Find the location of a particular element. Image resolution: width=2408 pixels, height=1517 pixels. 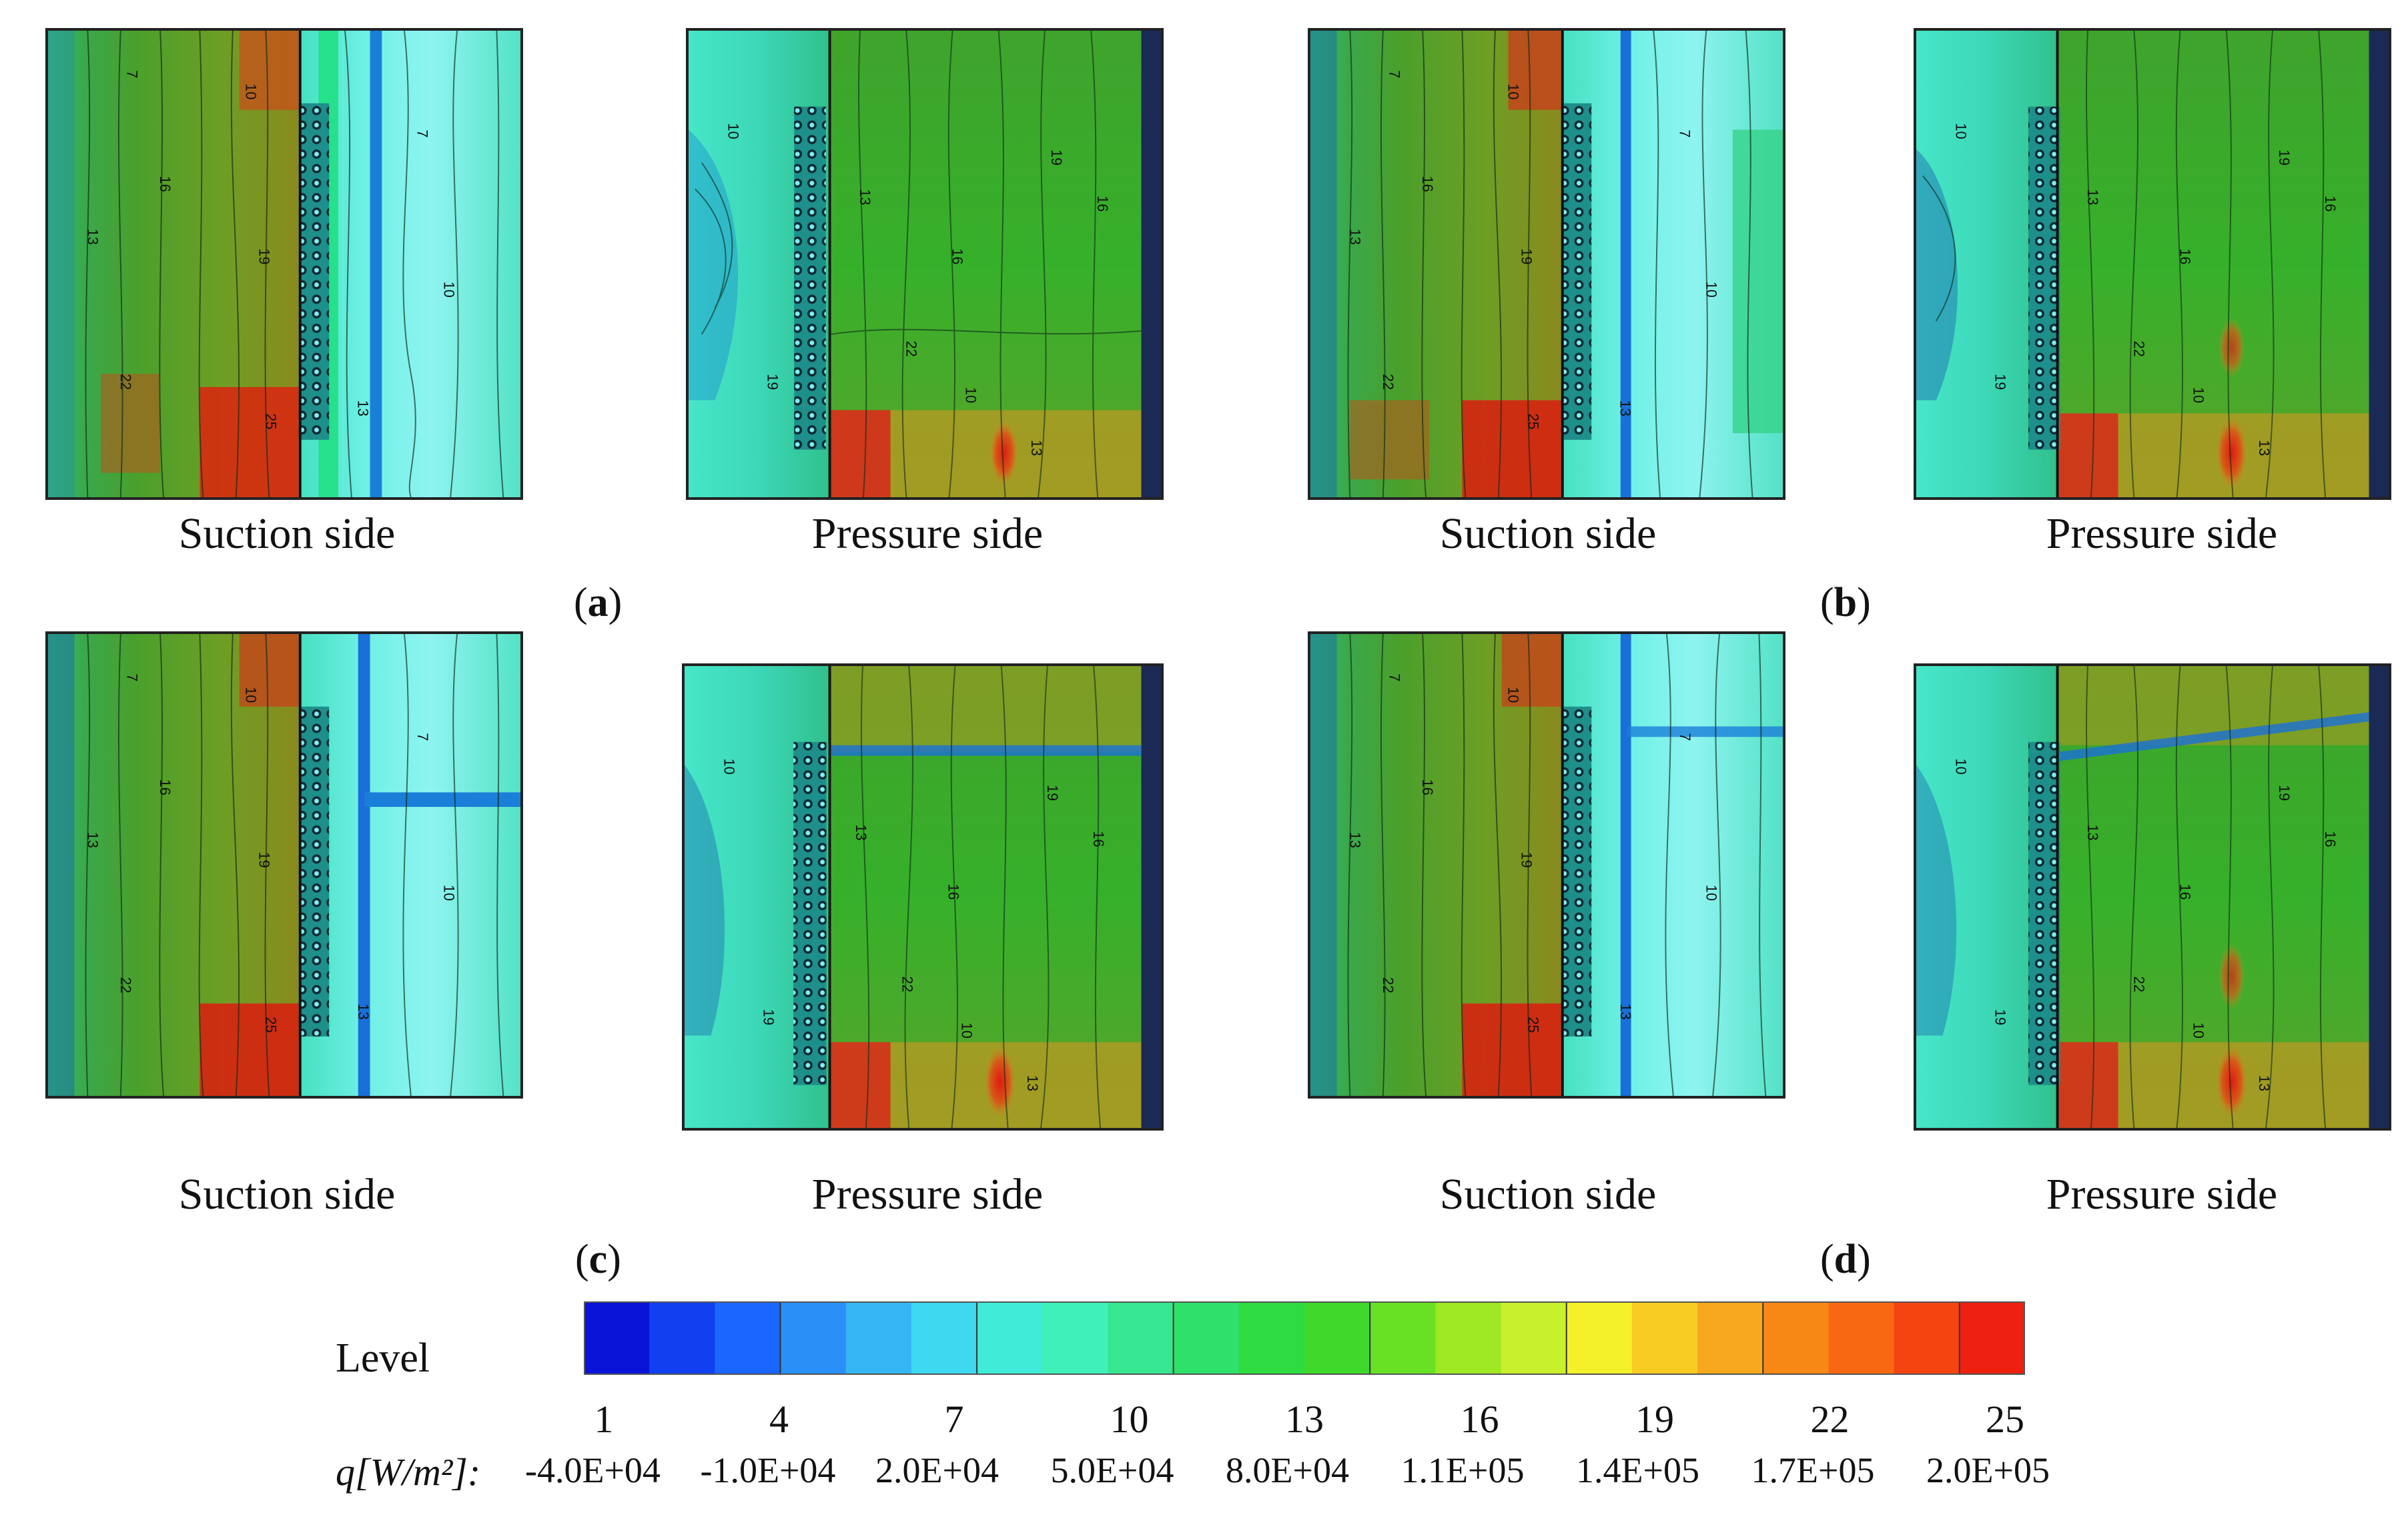

legend-q-value: 1.1E+05 is located at coordinates (1462, 1470).